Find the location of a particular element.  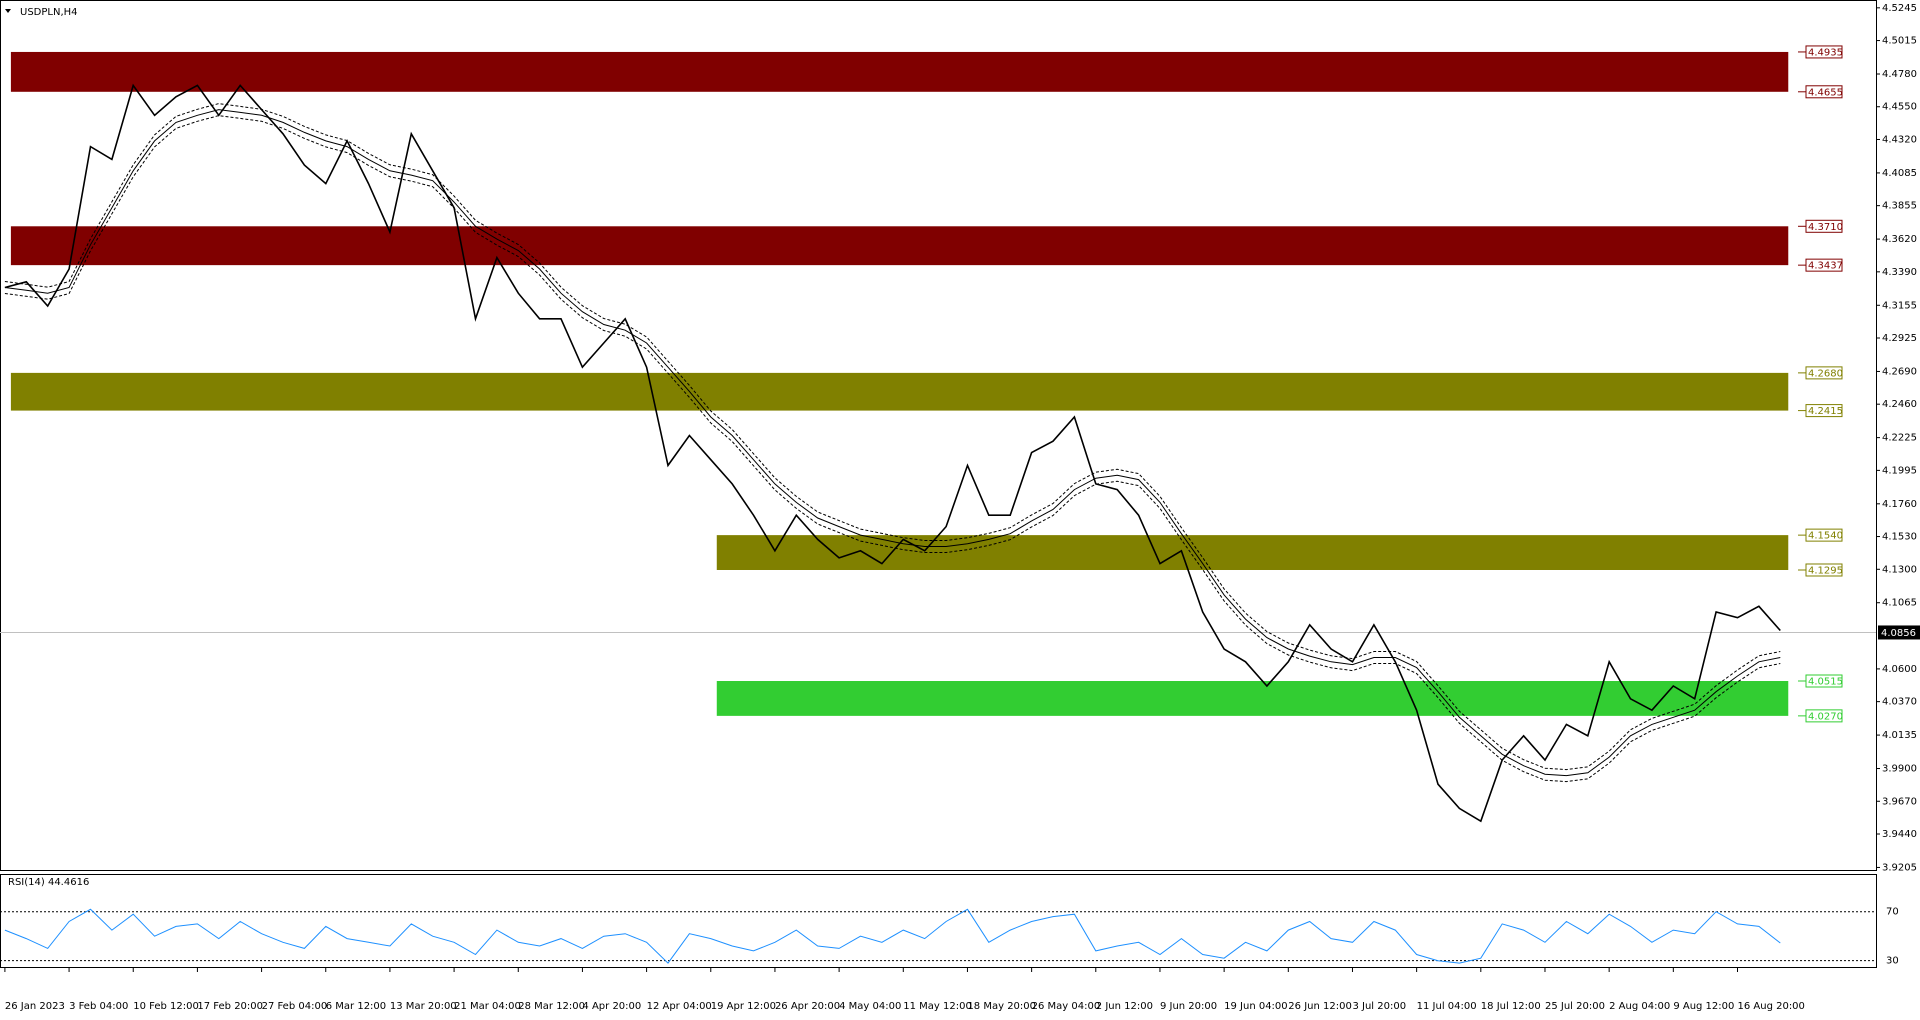

y-tick-label: 4.2925 is located at coordinates (1899, 338).